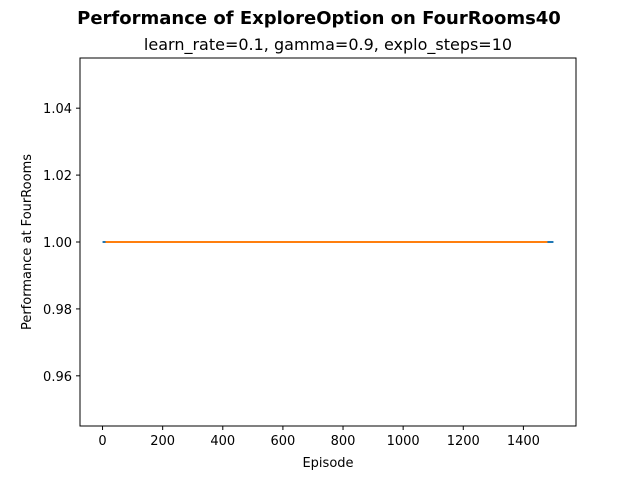 The height and width of the screenshot is (480, 640). I want to click on x-axis-label: Episode, so click(327, 463).